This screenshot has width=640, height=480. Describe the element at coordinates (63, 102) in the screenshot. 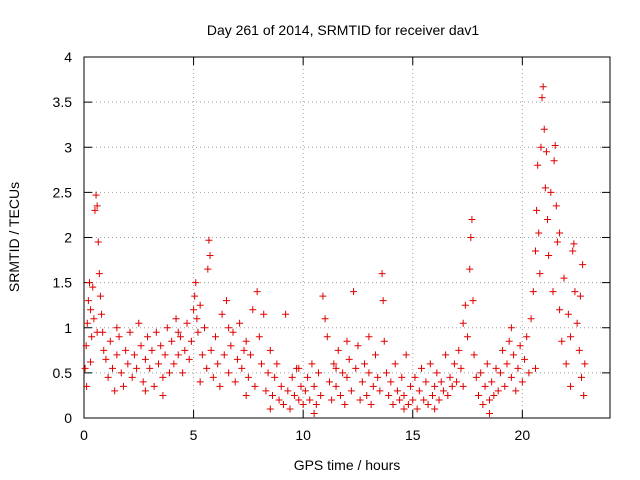

I see `y-tick-label: 3.5` at that location.